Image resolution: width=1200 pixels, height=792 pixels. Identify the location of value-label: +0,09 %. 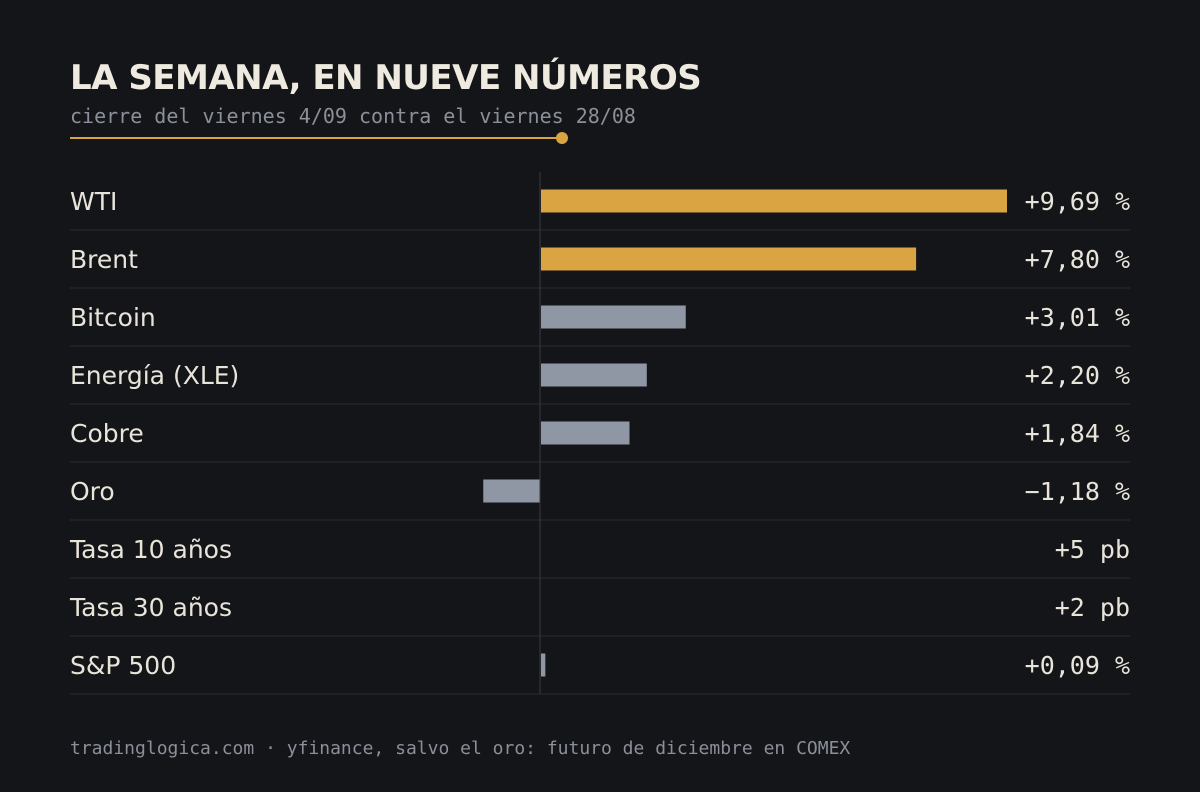
(1077, 665).